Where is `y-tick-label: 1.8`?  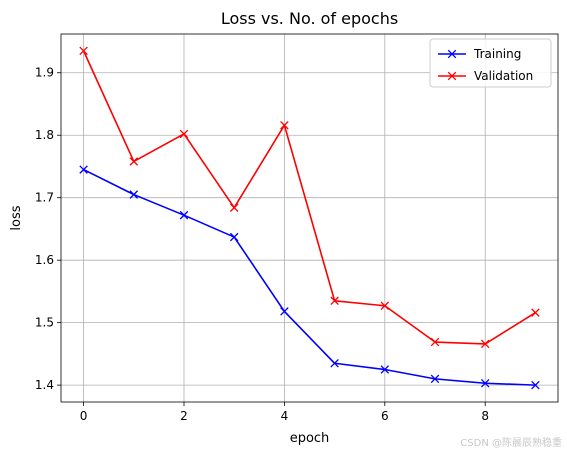 y-tick-label: 1.8 is located at coordinates (44, 135).